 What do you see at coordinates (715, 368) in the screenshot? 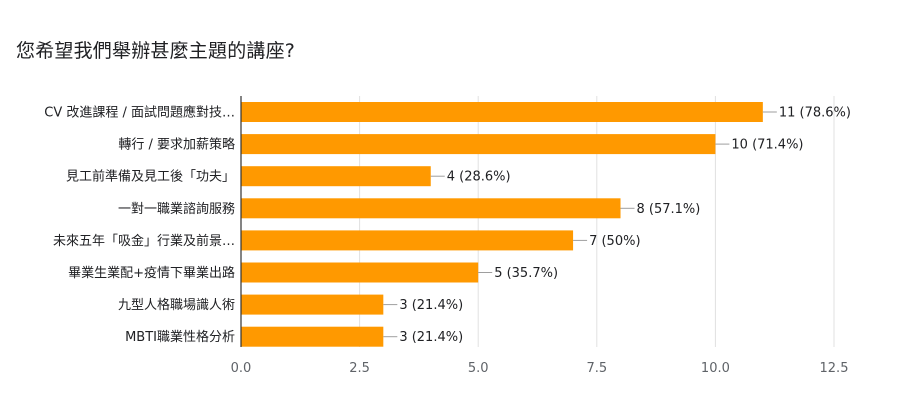
I see `x-tick-label: 10.0` at bounding box center [715, 368].